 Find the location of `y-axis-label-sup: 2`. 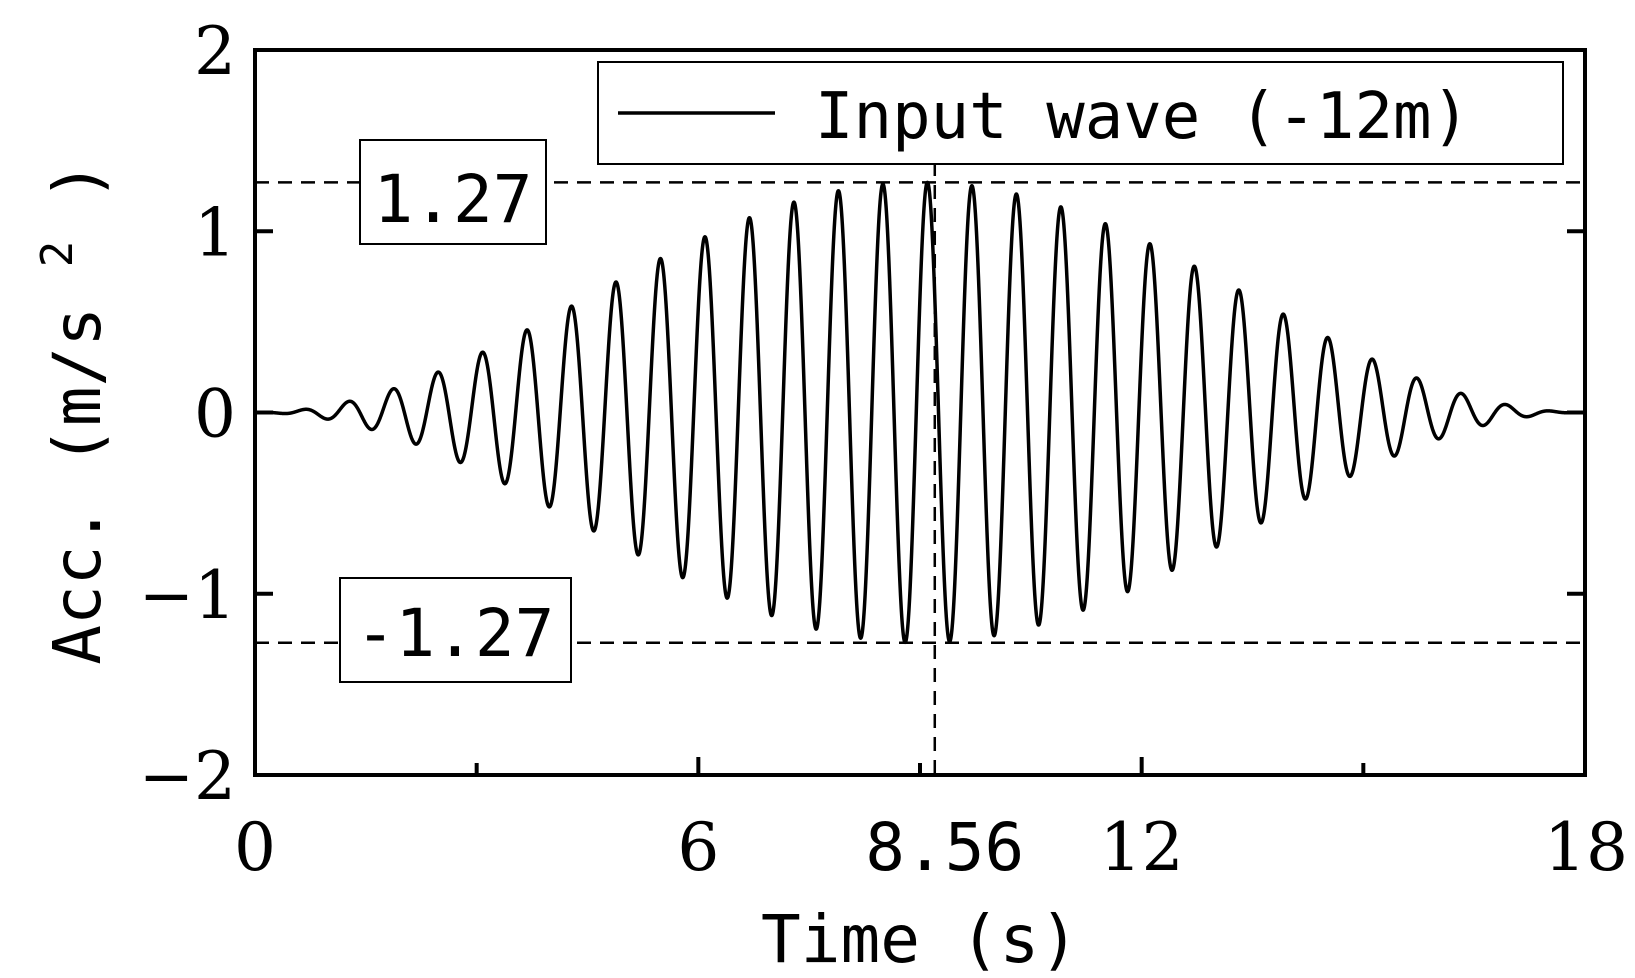

y-axis-label-sup: 2 is located at coordinates (57, 254).